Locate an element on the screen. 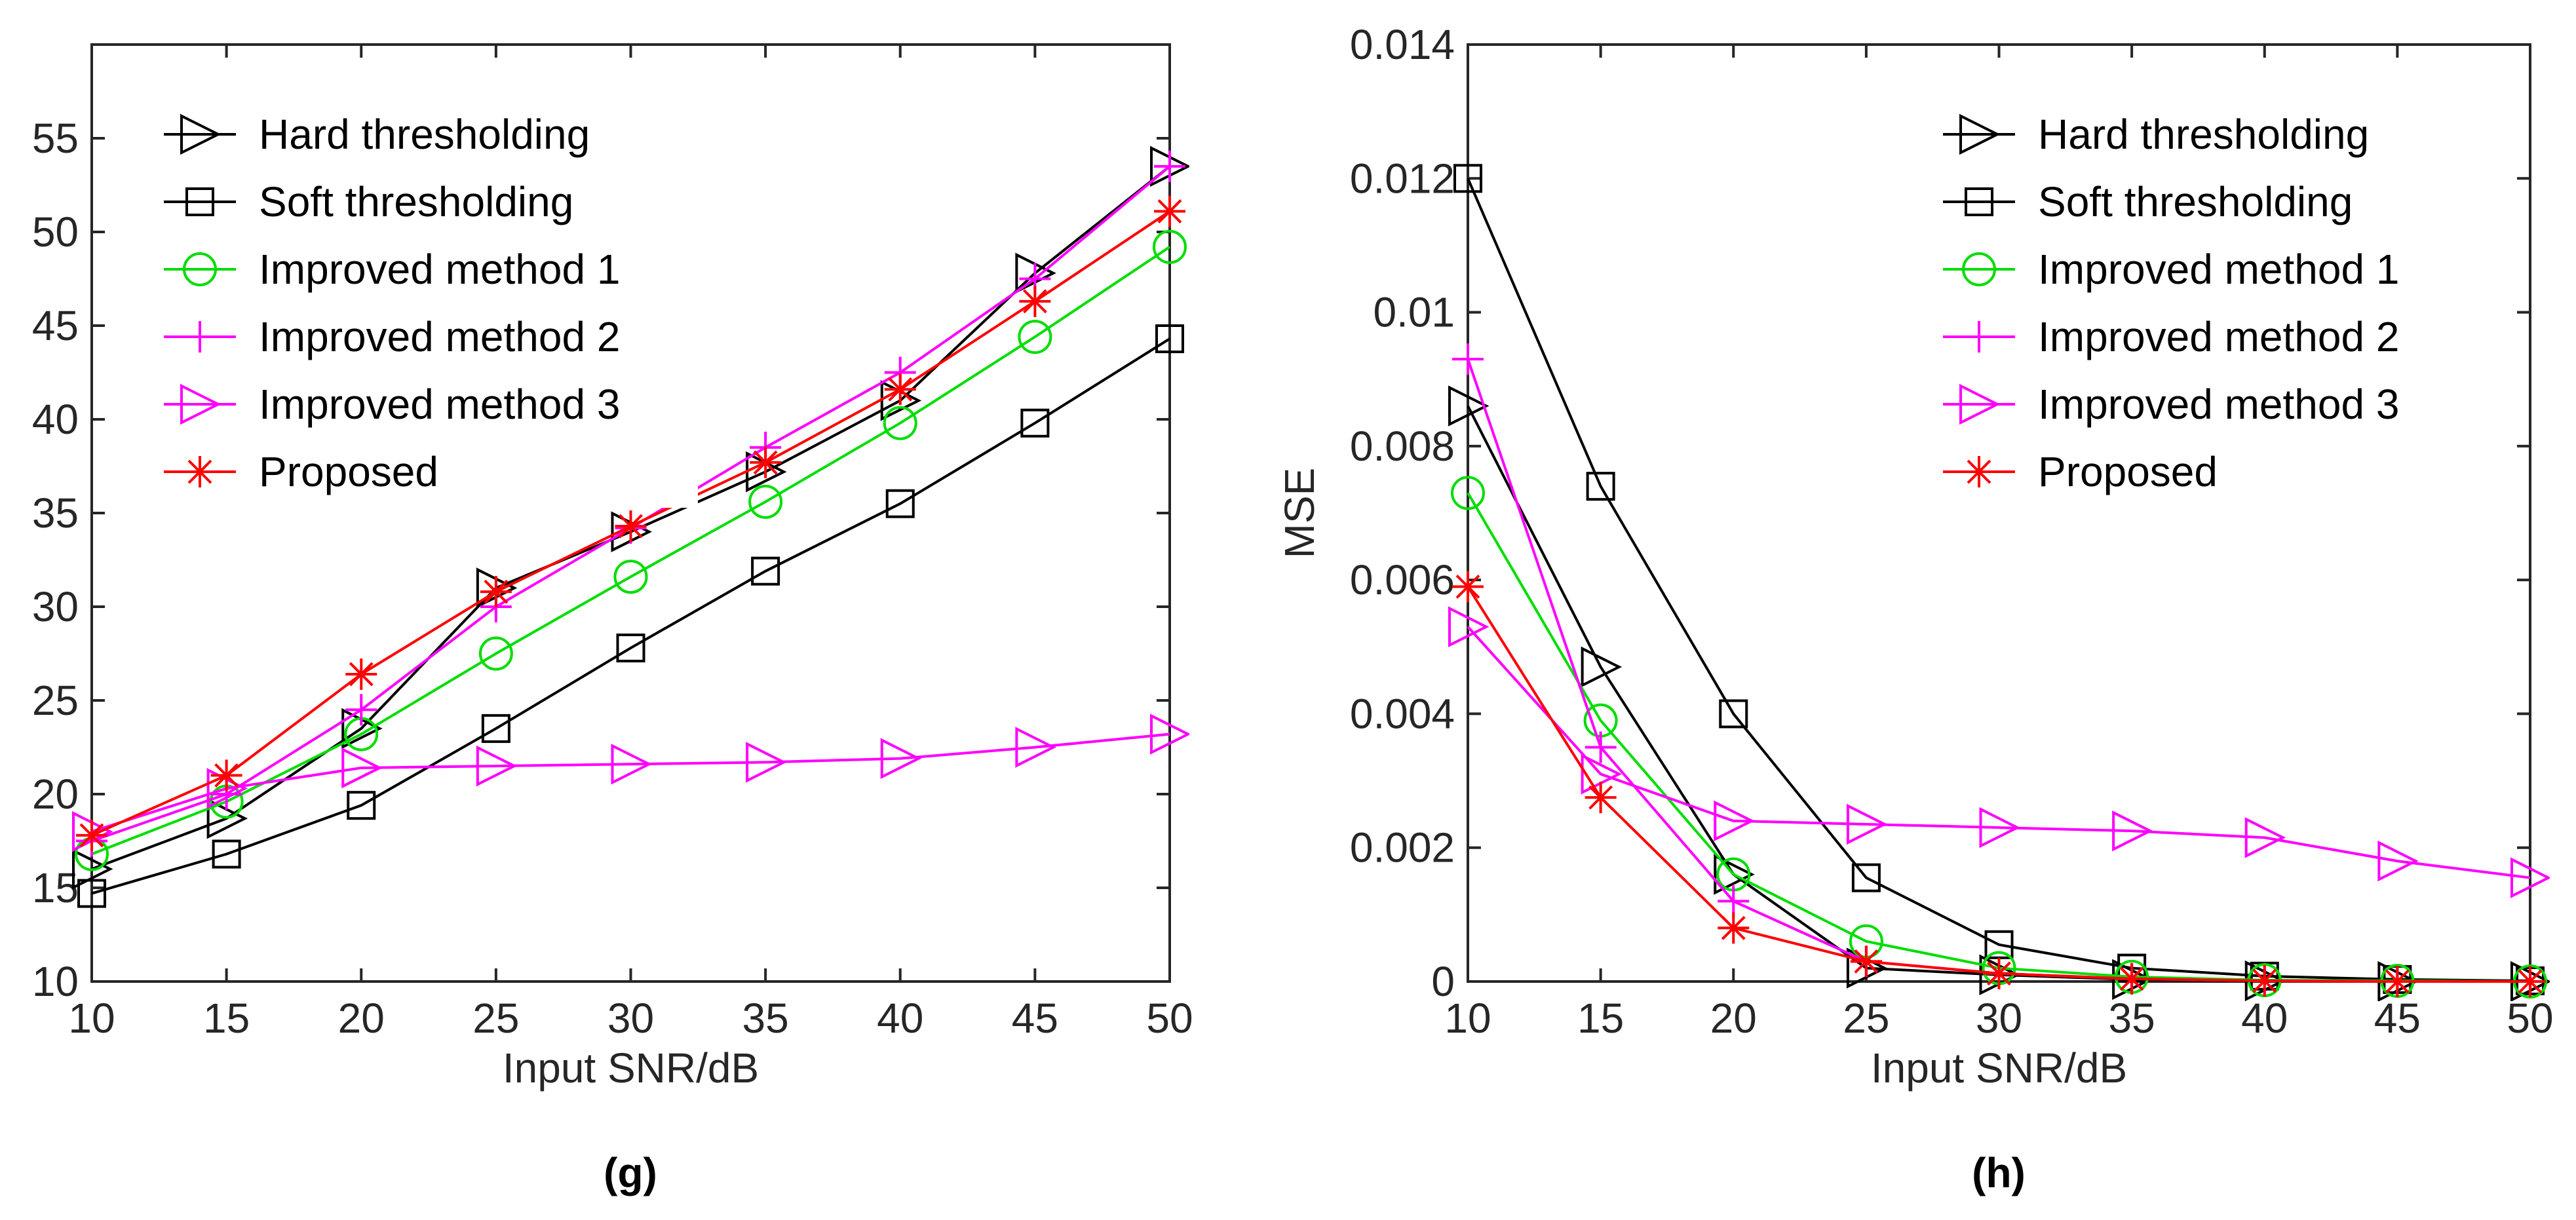  legend-background is located at coordinates (2225, 318).